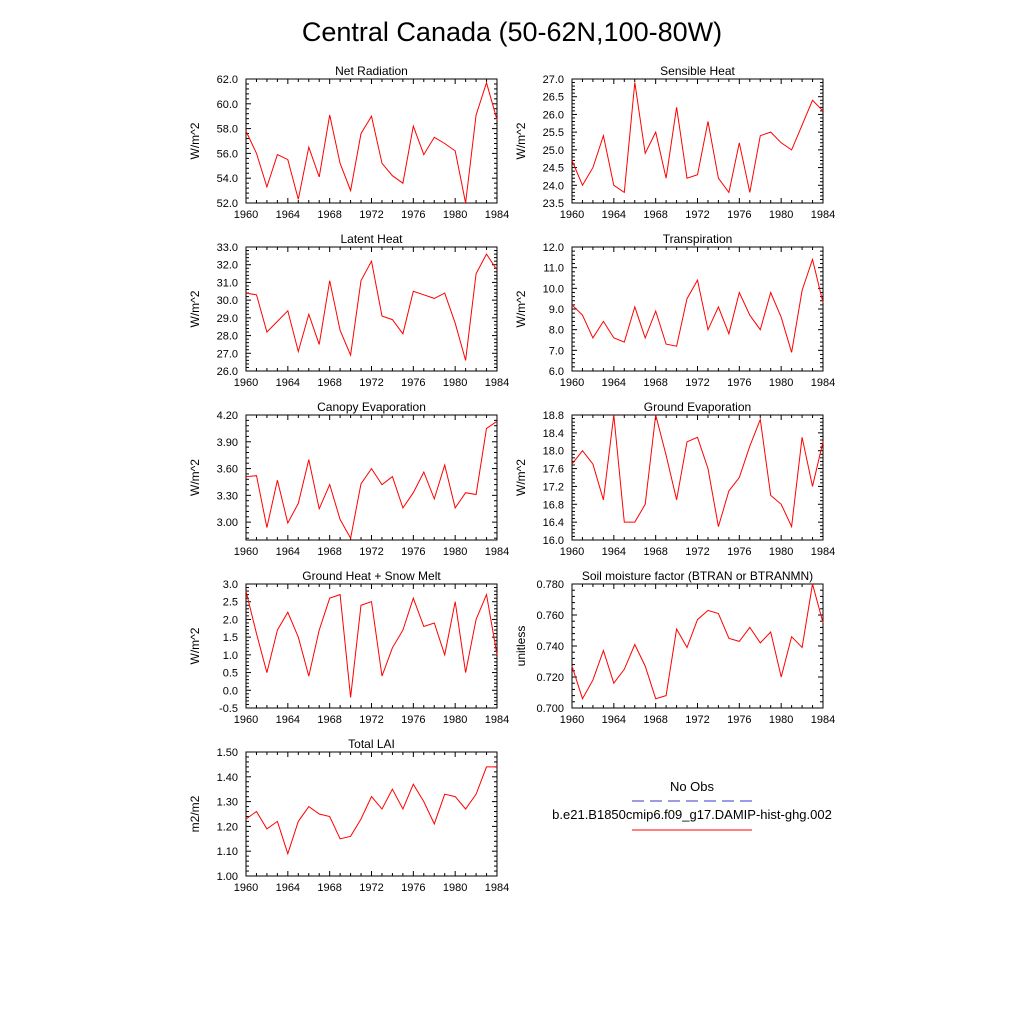 The width and height of the screenshot is (1024, 1024). I want to click on figure-title: Central Canada (50-62N,100-80W), so click(512, 32).